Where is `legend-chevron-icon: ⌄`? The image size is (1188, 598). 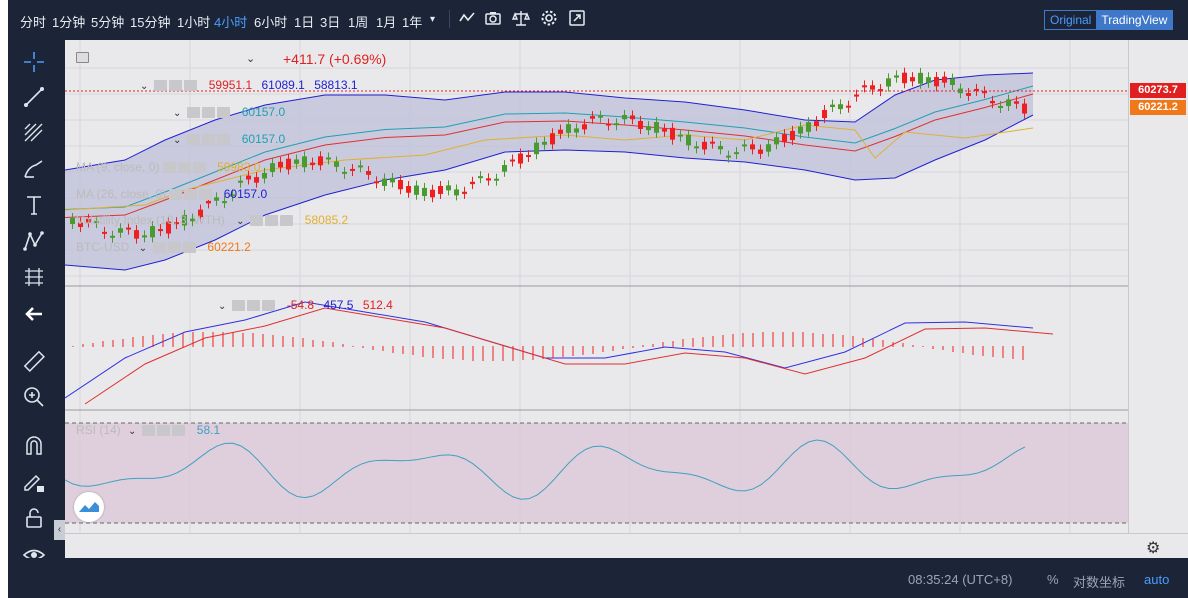 legend-chevron-icon: ⌄ is located at coordinates (251, 59).